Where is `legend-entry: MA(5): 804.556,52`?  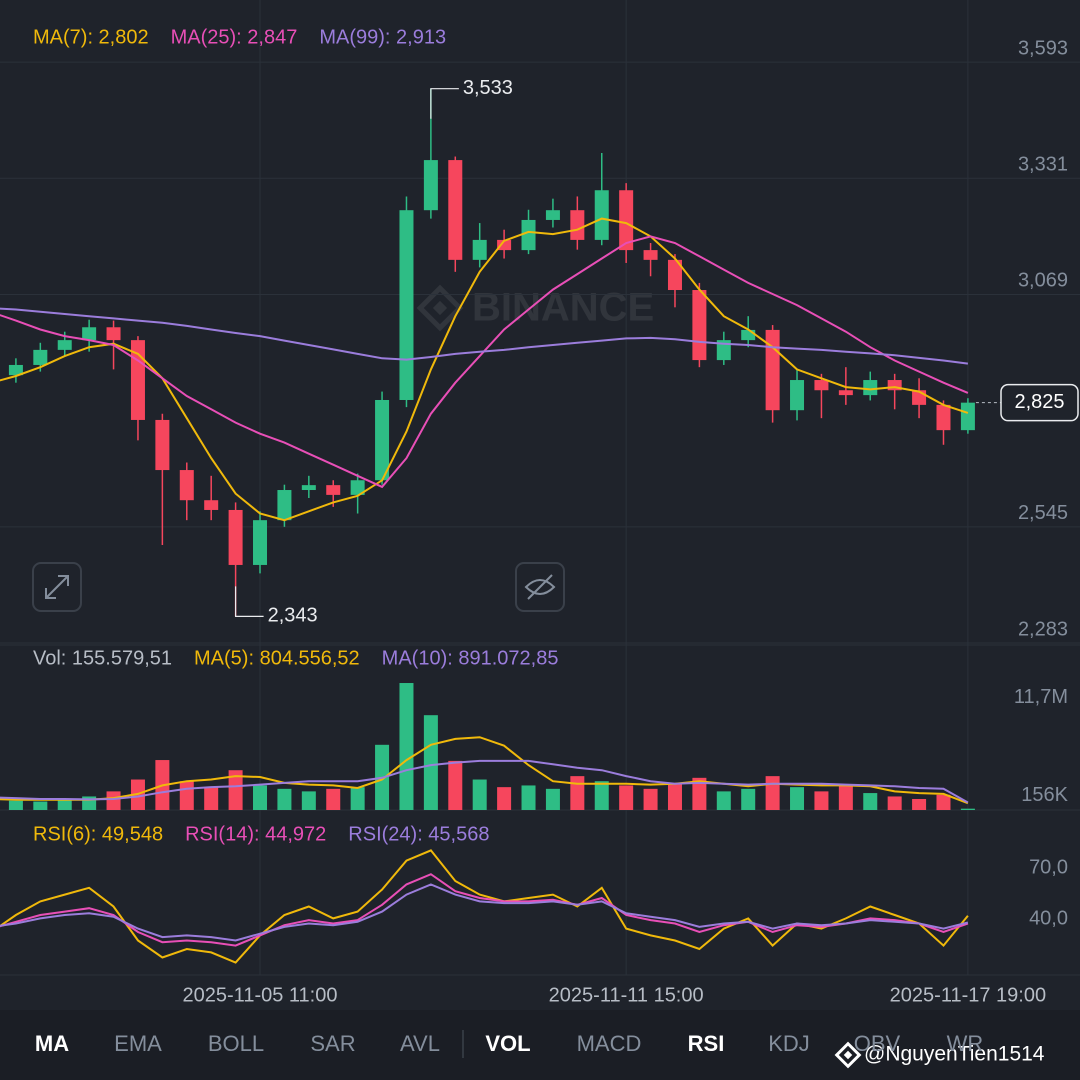 legend-entry: MA(5): 804.556,52 is located at coordinates (277, 658).